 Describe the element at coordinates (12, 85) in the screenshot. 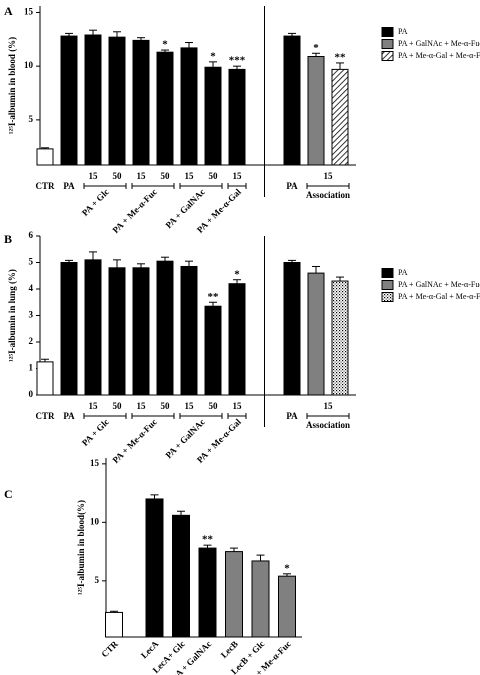

I see `y-axis-label: ¹²⁵I-albumin in blood (%)` at that location.